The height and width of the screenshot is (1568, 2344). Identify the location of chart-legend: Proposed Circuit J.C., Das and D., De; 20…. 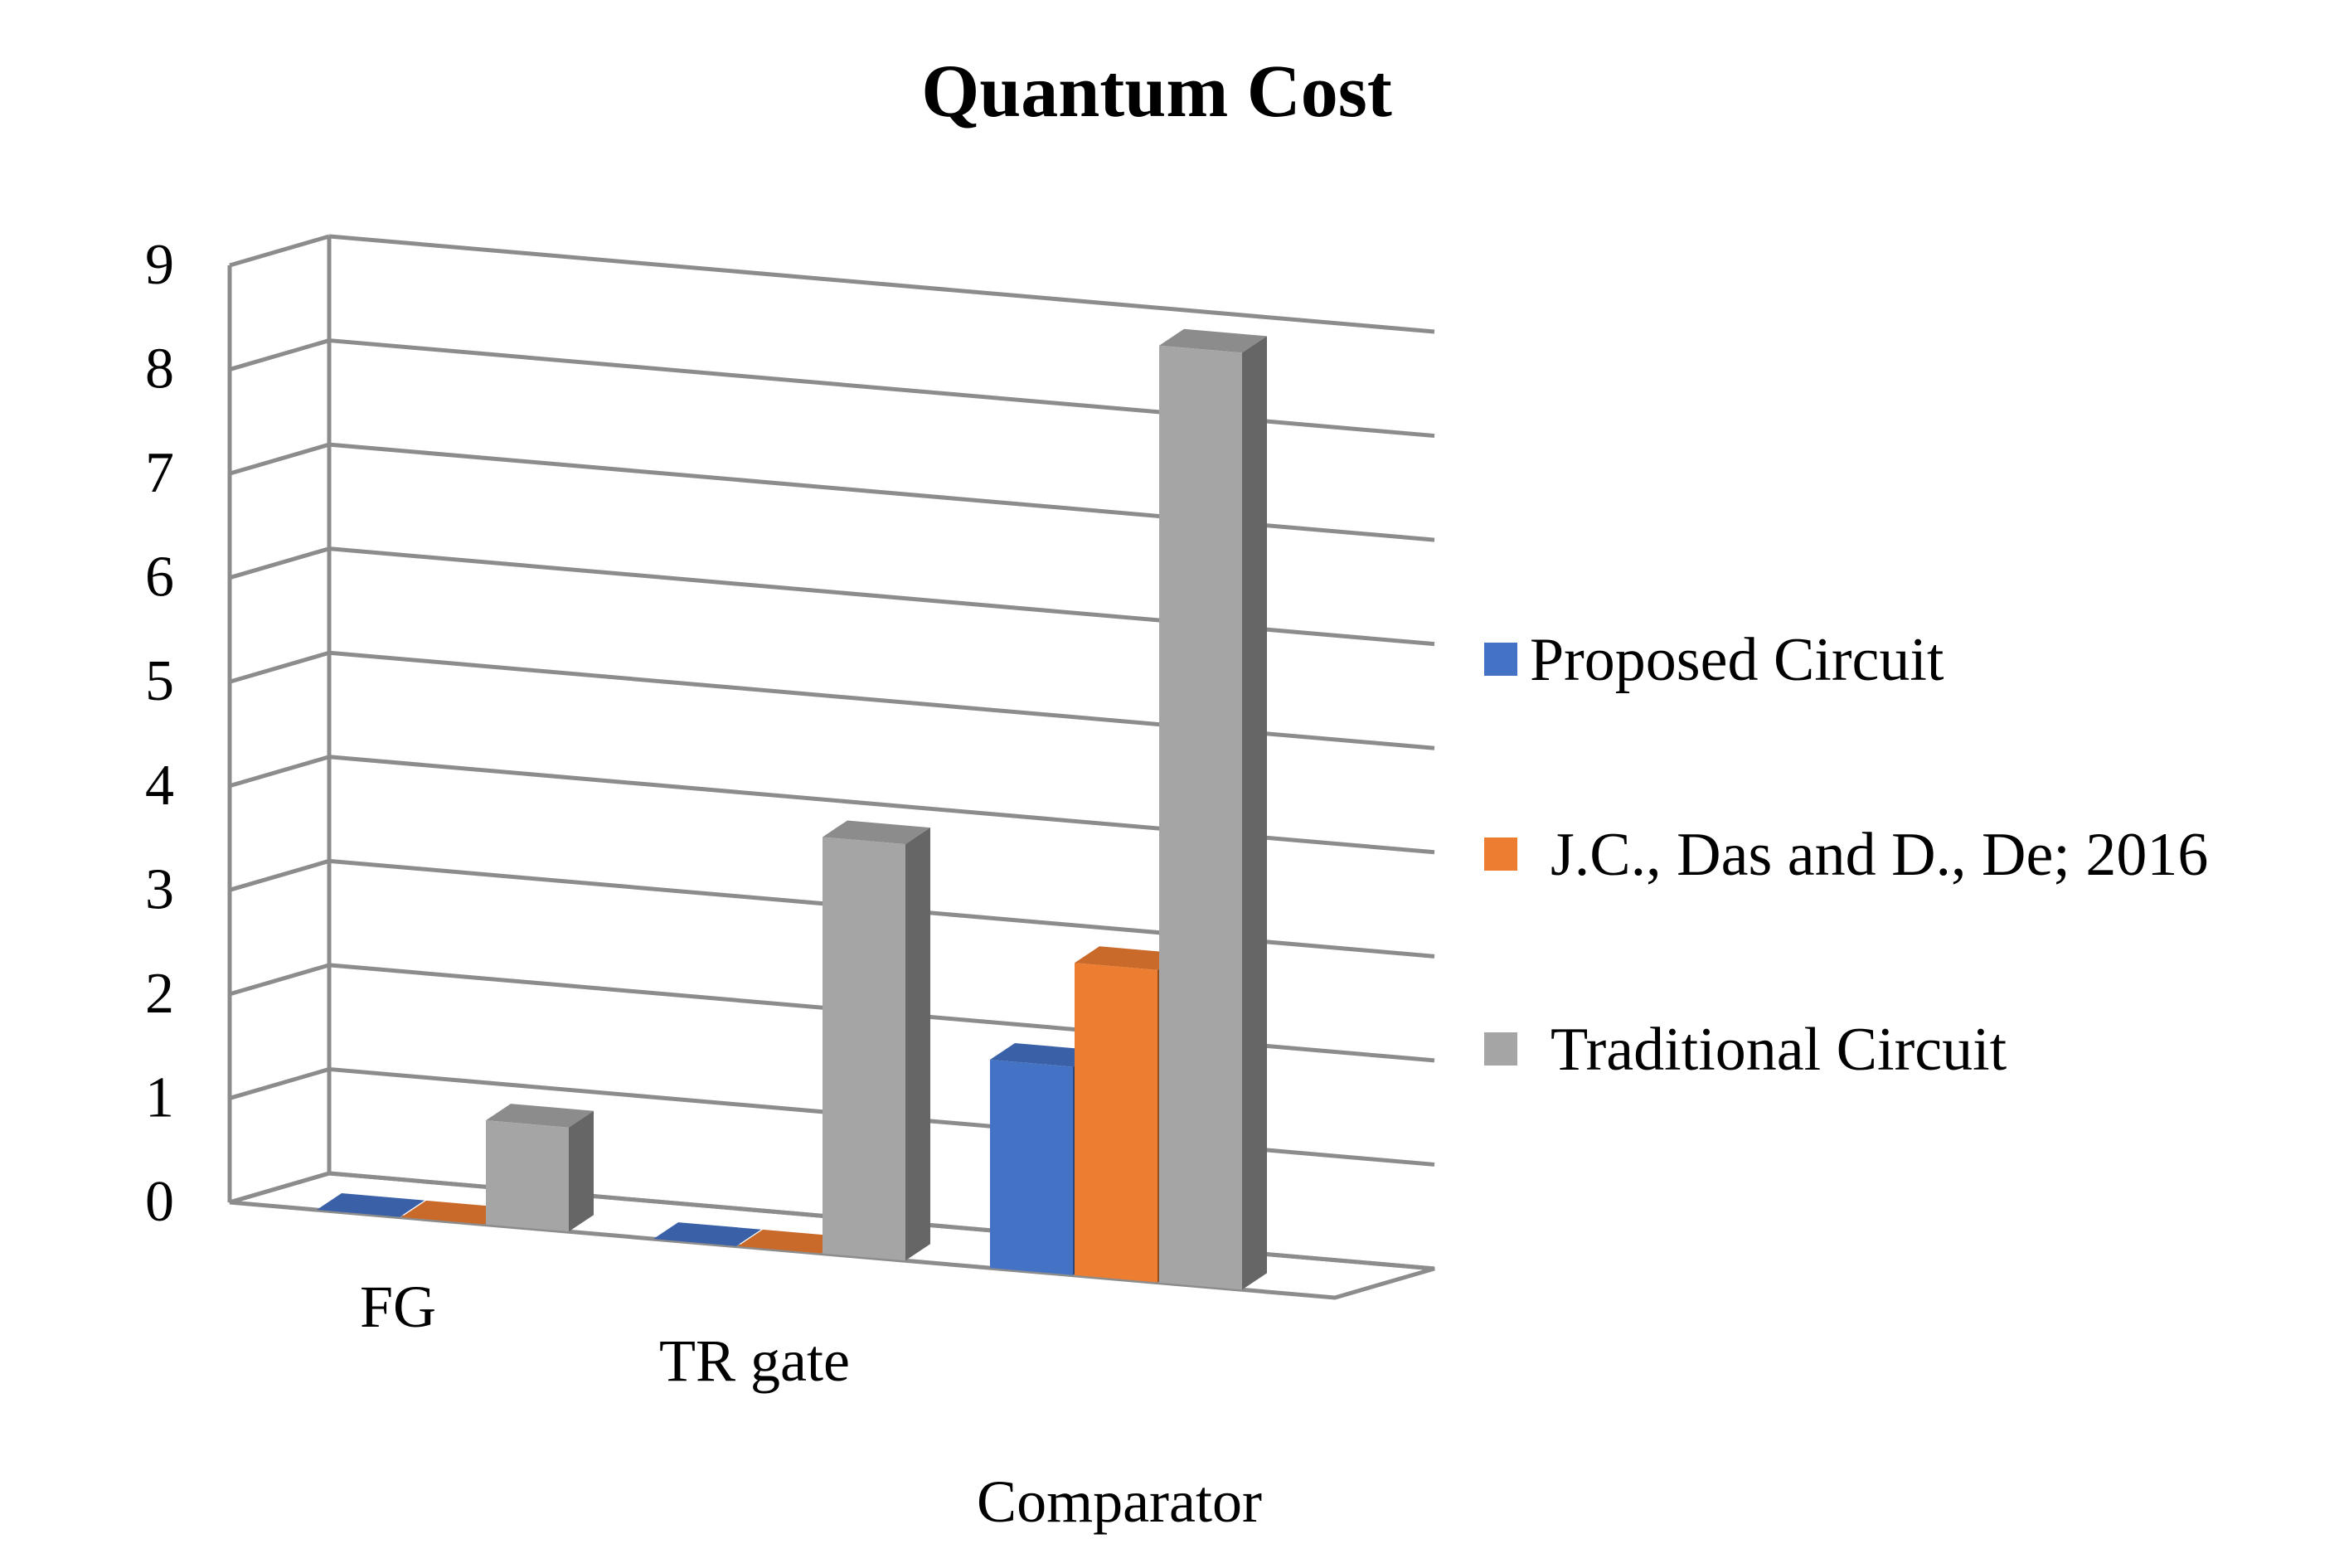
(1846, 855).